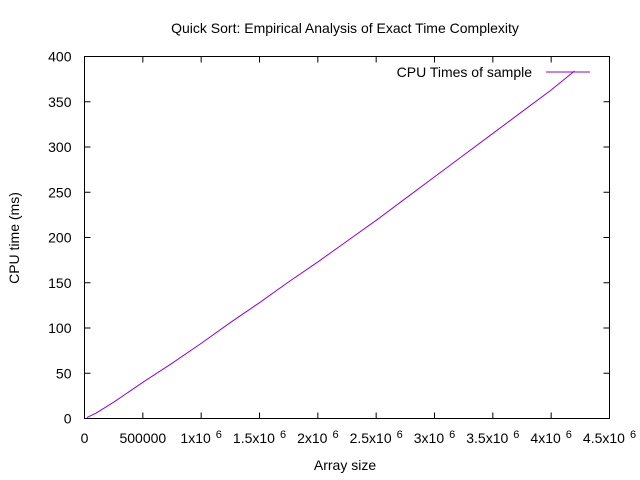 The width and height of the screenshot is (640, 480). What do you see at coordinates (465, 72) in the screenshot?
I see `legend-label: CPU Times of sample` at bounding box center [465, 72].